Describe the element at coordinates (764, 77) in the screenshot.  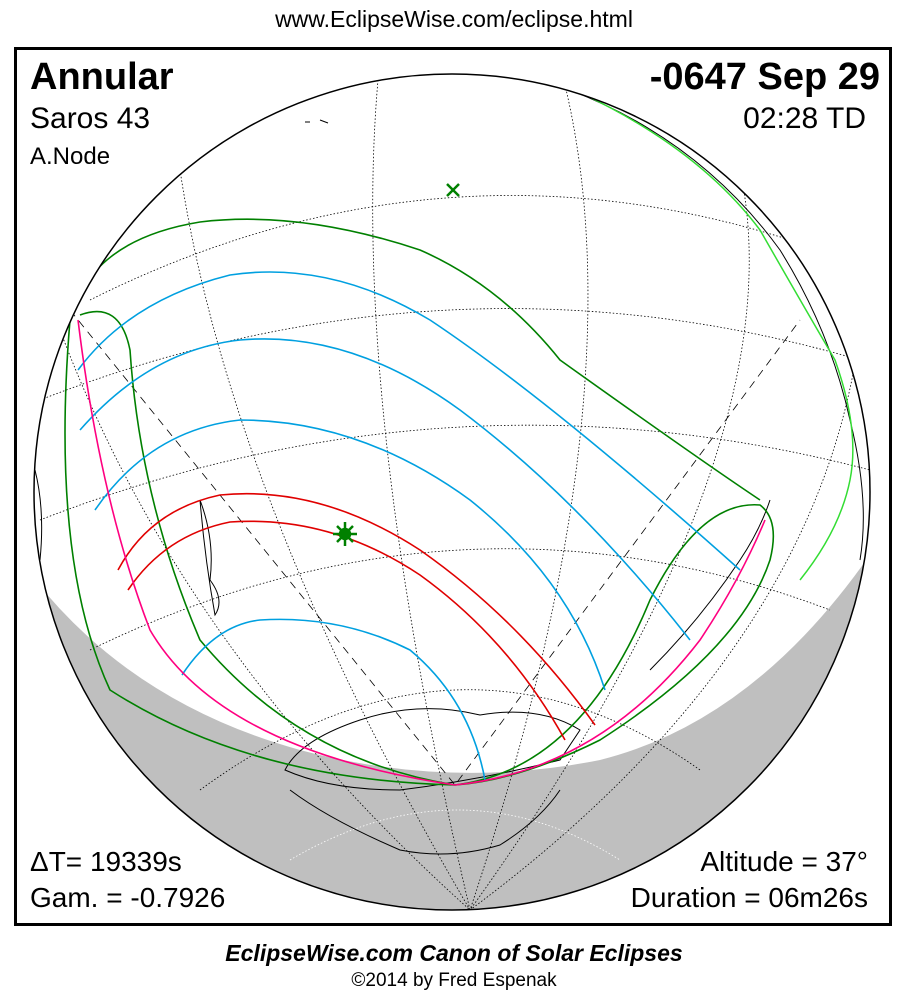
I see `eclipse-date: -0647 Sep 29` at that location.